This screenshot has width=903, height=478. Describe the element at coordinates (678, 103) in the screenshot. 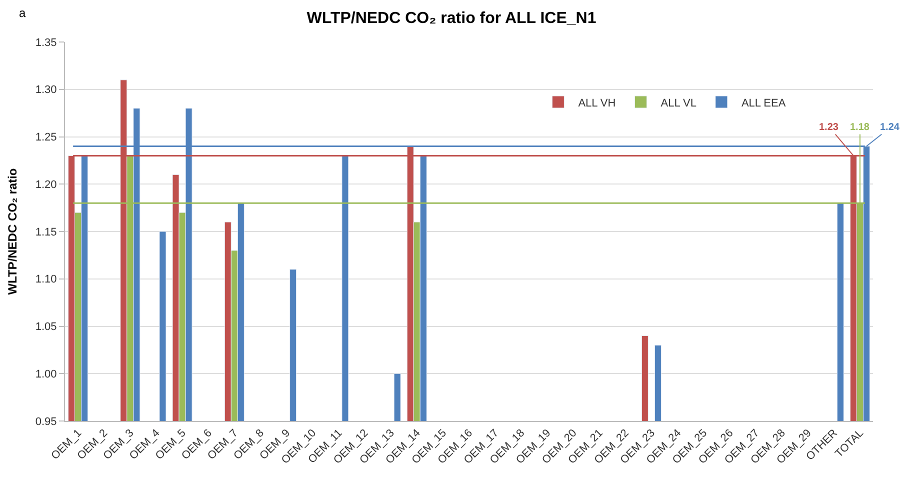

I see `legend-label: ALL VL` at that location.